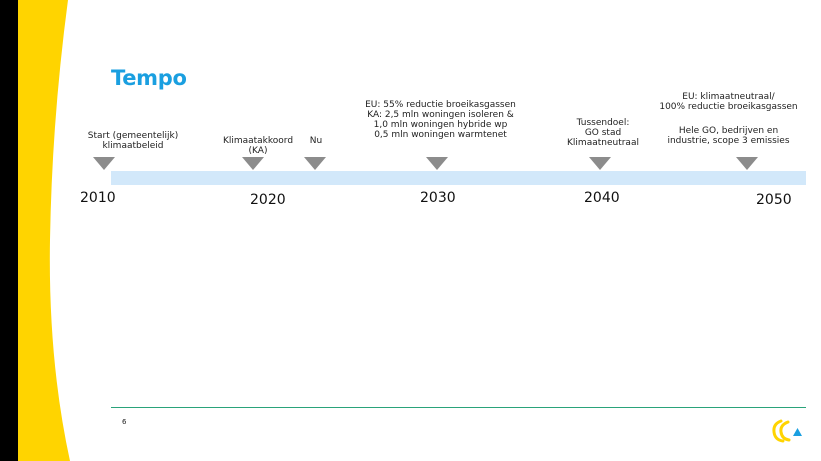 The image size is (821, 461). What do you see at coordinates (316, 141) in the screenshot?
I see `milestone-label-nu: Nu` at bounding box center [316, 141].